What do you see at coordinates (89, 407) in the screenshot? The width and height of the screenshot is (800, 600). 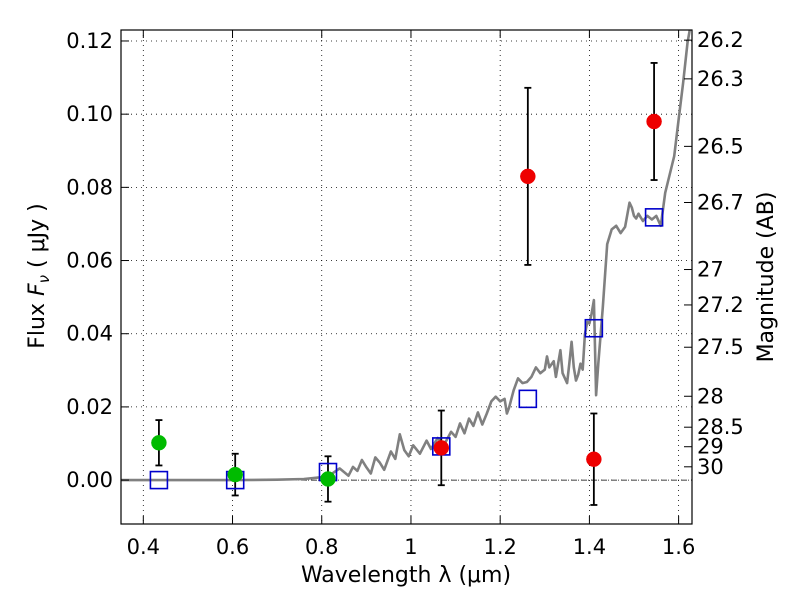 I see `y-tick-label: 0.02` at bounding box center [89, 407].